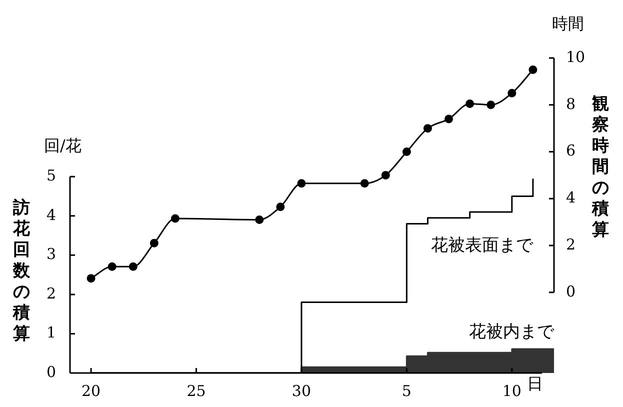 The width and height of the screenshot is (623, 407). What do you see at coordinates (512, 391) in the screenshot?
I see `x-tick-label: 10` at bounding box center [512, 391].